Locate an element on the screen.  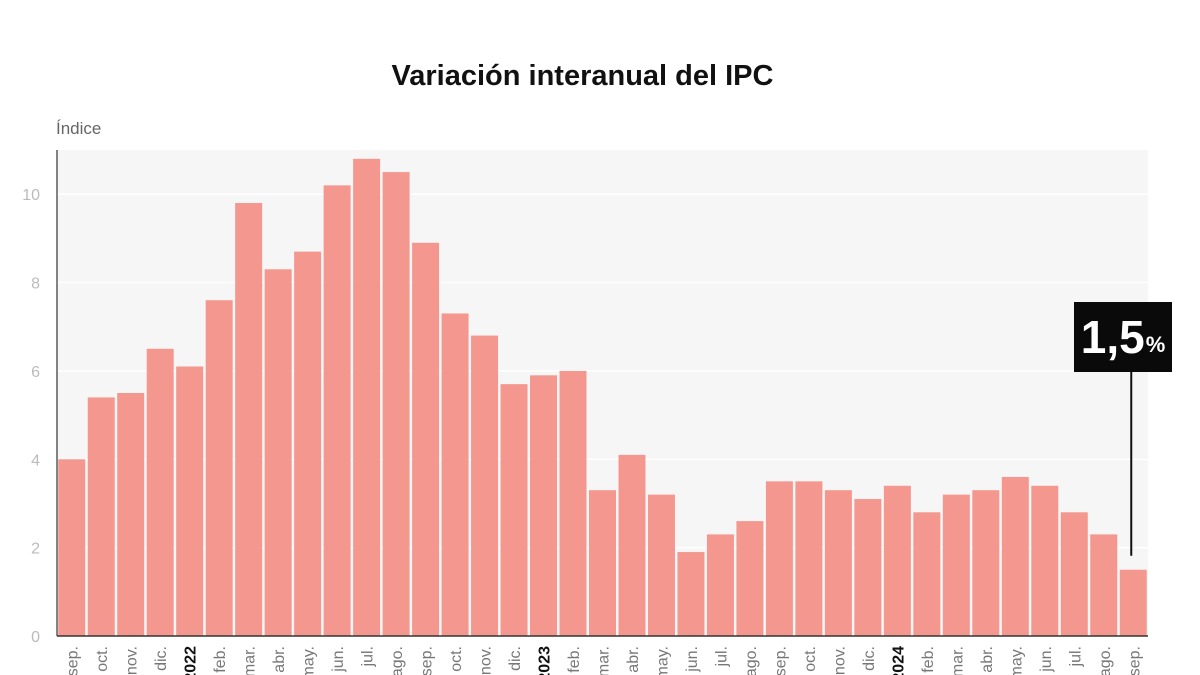
chart-title: Variación interanual del IPC is located at coordinates (582, 76).